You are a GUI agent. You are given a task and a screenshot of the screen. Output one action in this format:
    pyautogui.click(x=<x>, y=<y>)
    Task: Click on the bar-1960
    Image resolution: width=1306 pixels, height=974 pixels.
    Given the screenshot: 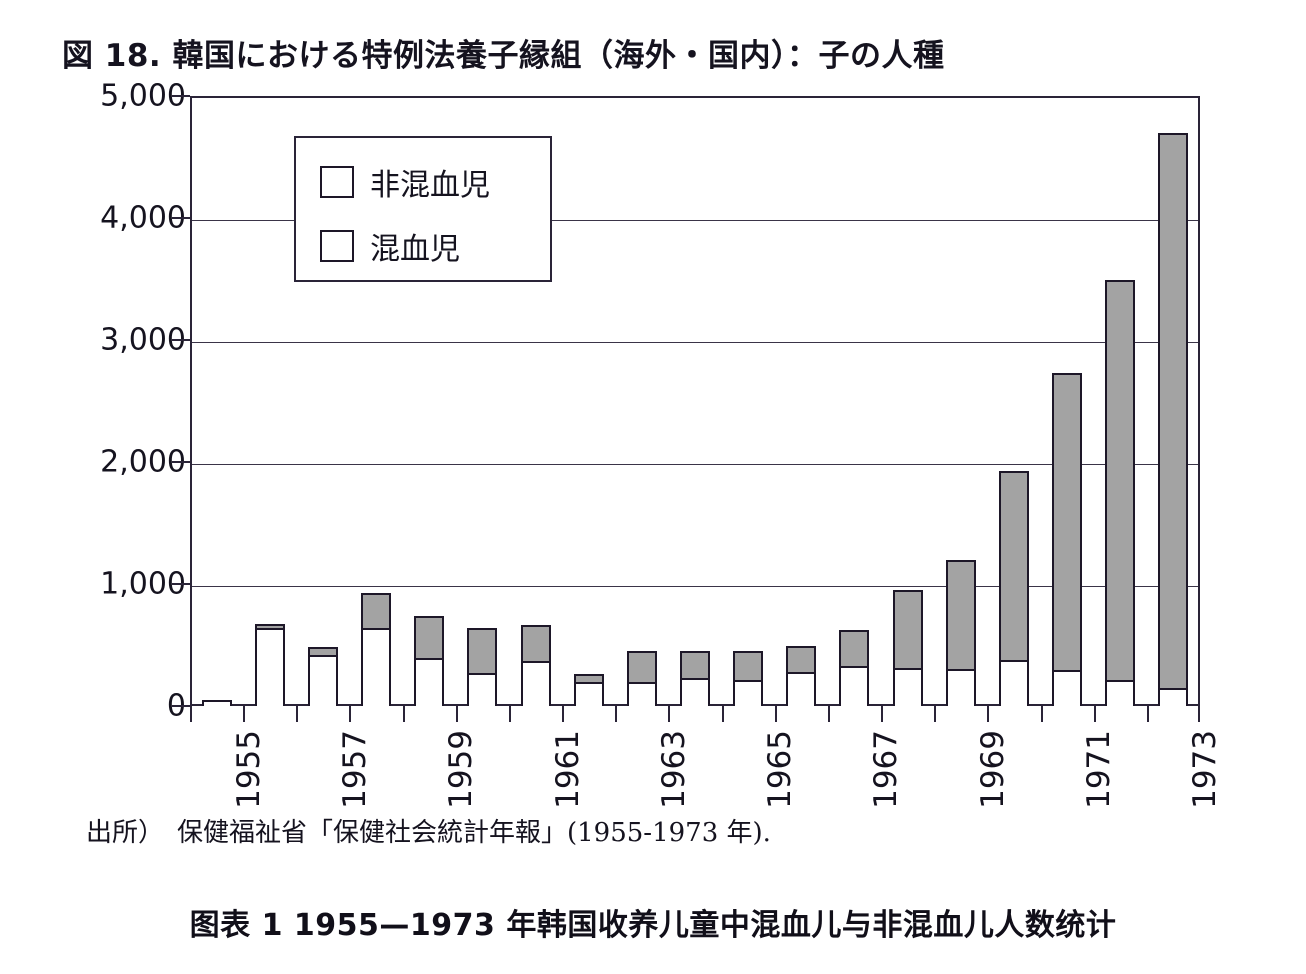 What is the action you would take?
    pyautogui.click(x=482, y=666)
    